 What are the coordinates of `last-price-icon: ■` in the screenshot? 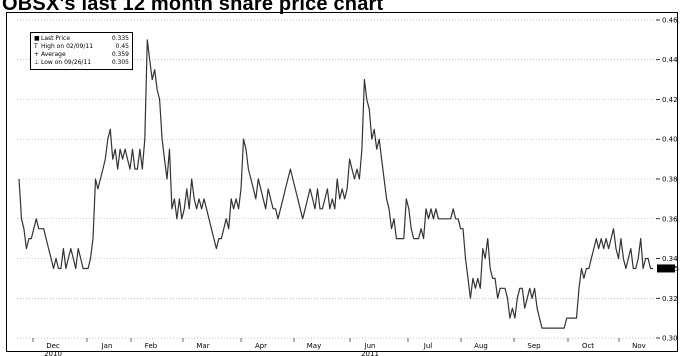 It's located at (37, 38).